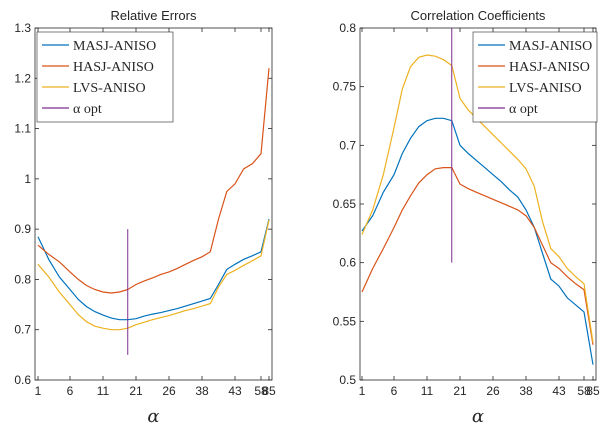  I want to click on y-tick-label: 1.1, so click(22, 129).